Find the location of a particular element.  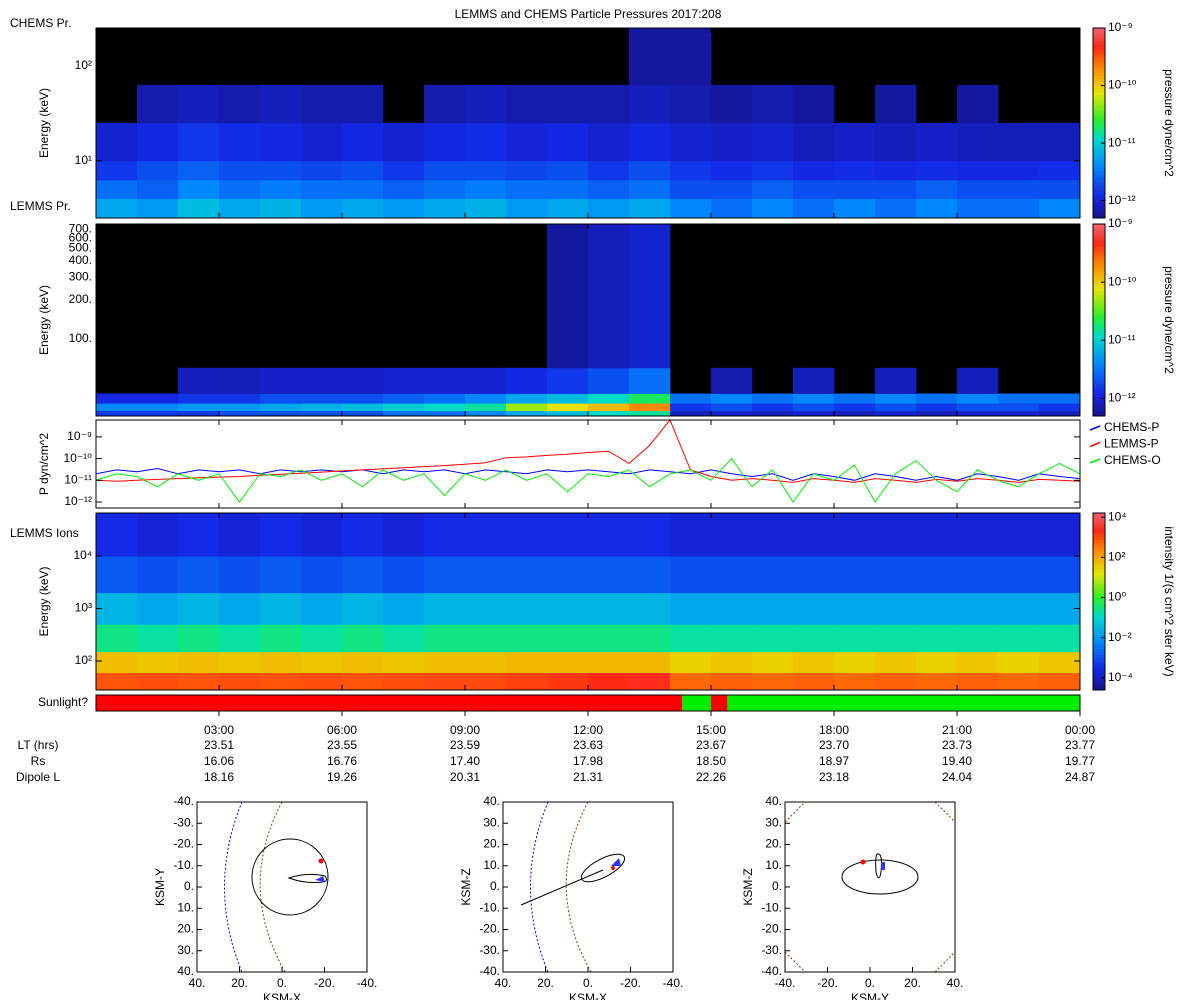

y-tick-label: 100. is located at coordinates (80, 338).